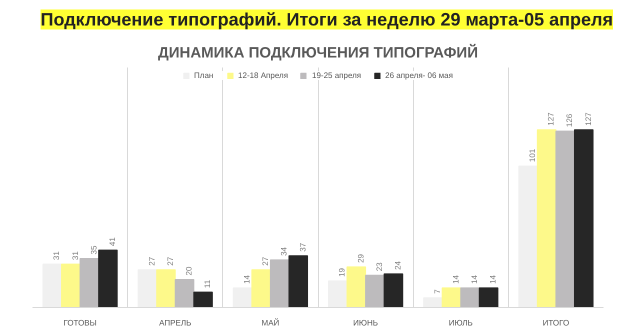 The height and width of the screenshot is (336, 623). What do you see at coordinates (419, 75) in the screenshot?
I see `legend-label: 26 апреля- 06 мая` at bounding box center [419, 75].